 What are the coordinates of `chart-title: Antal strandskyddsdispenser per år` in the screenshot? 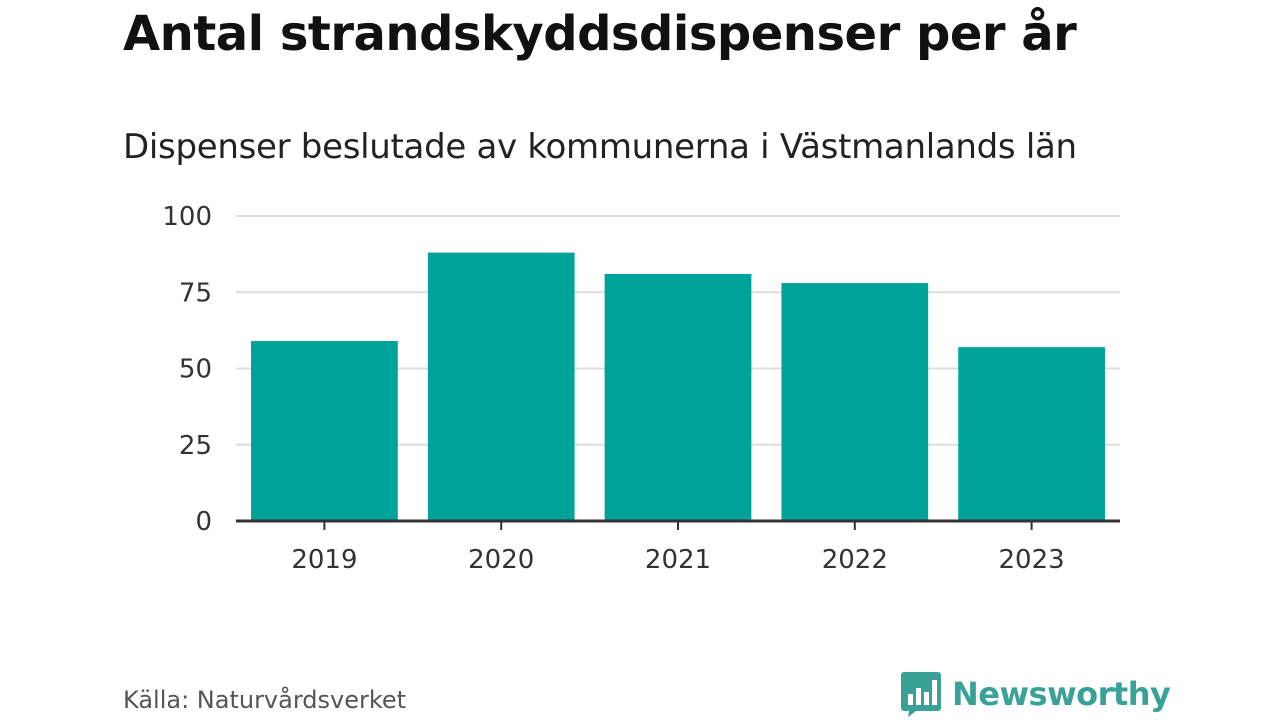 It's located at (600, 34).